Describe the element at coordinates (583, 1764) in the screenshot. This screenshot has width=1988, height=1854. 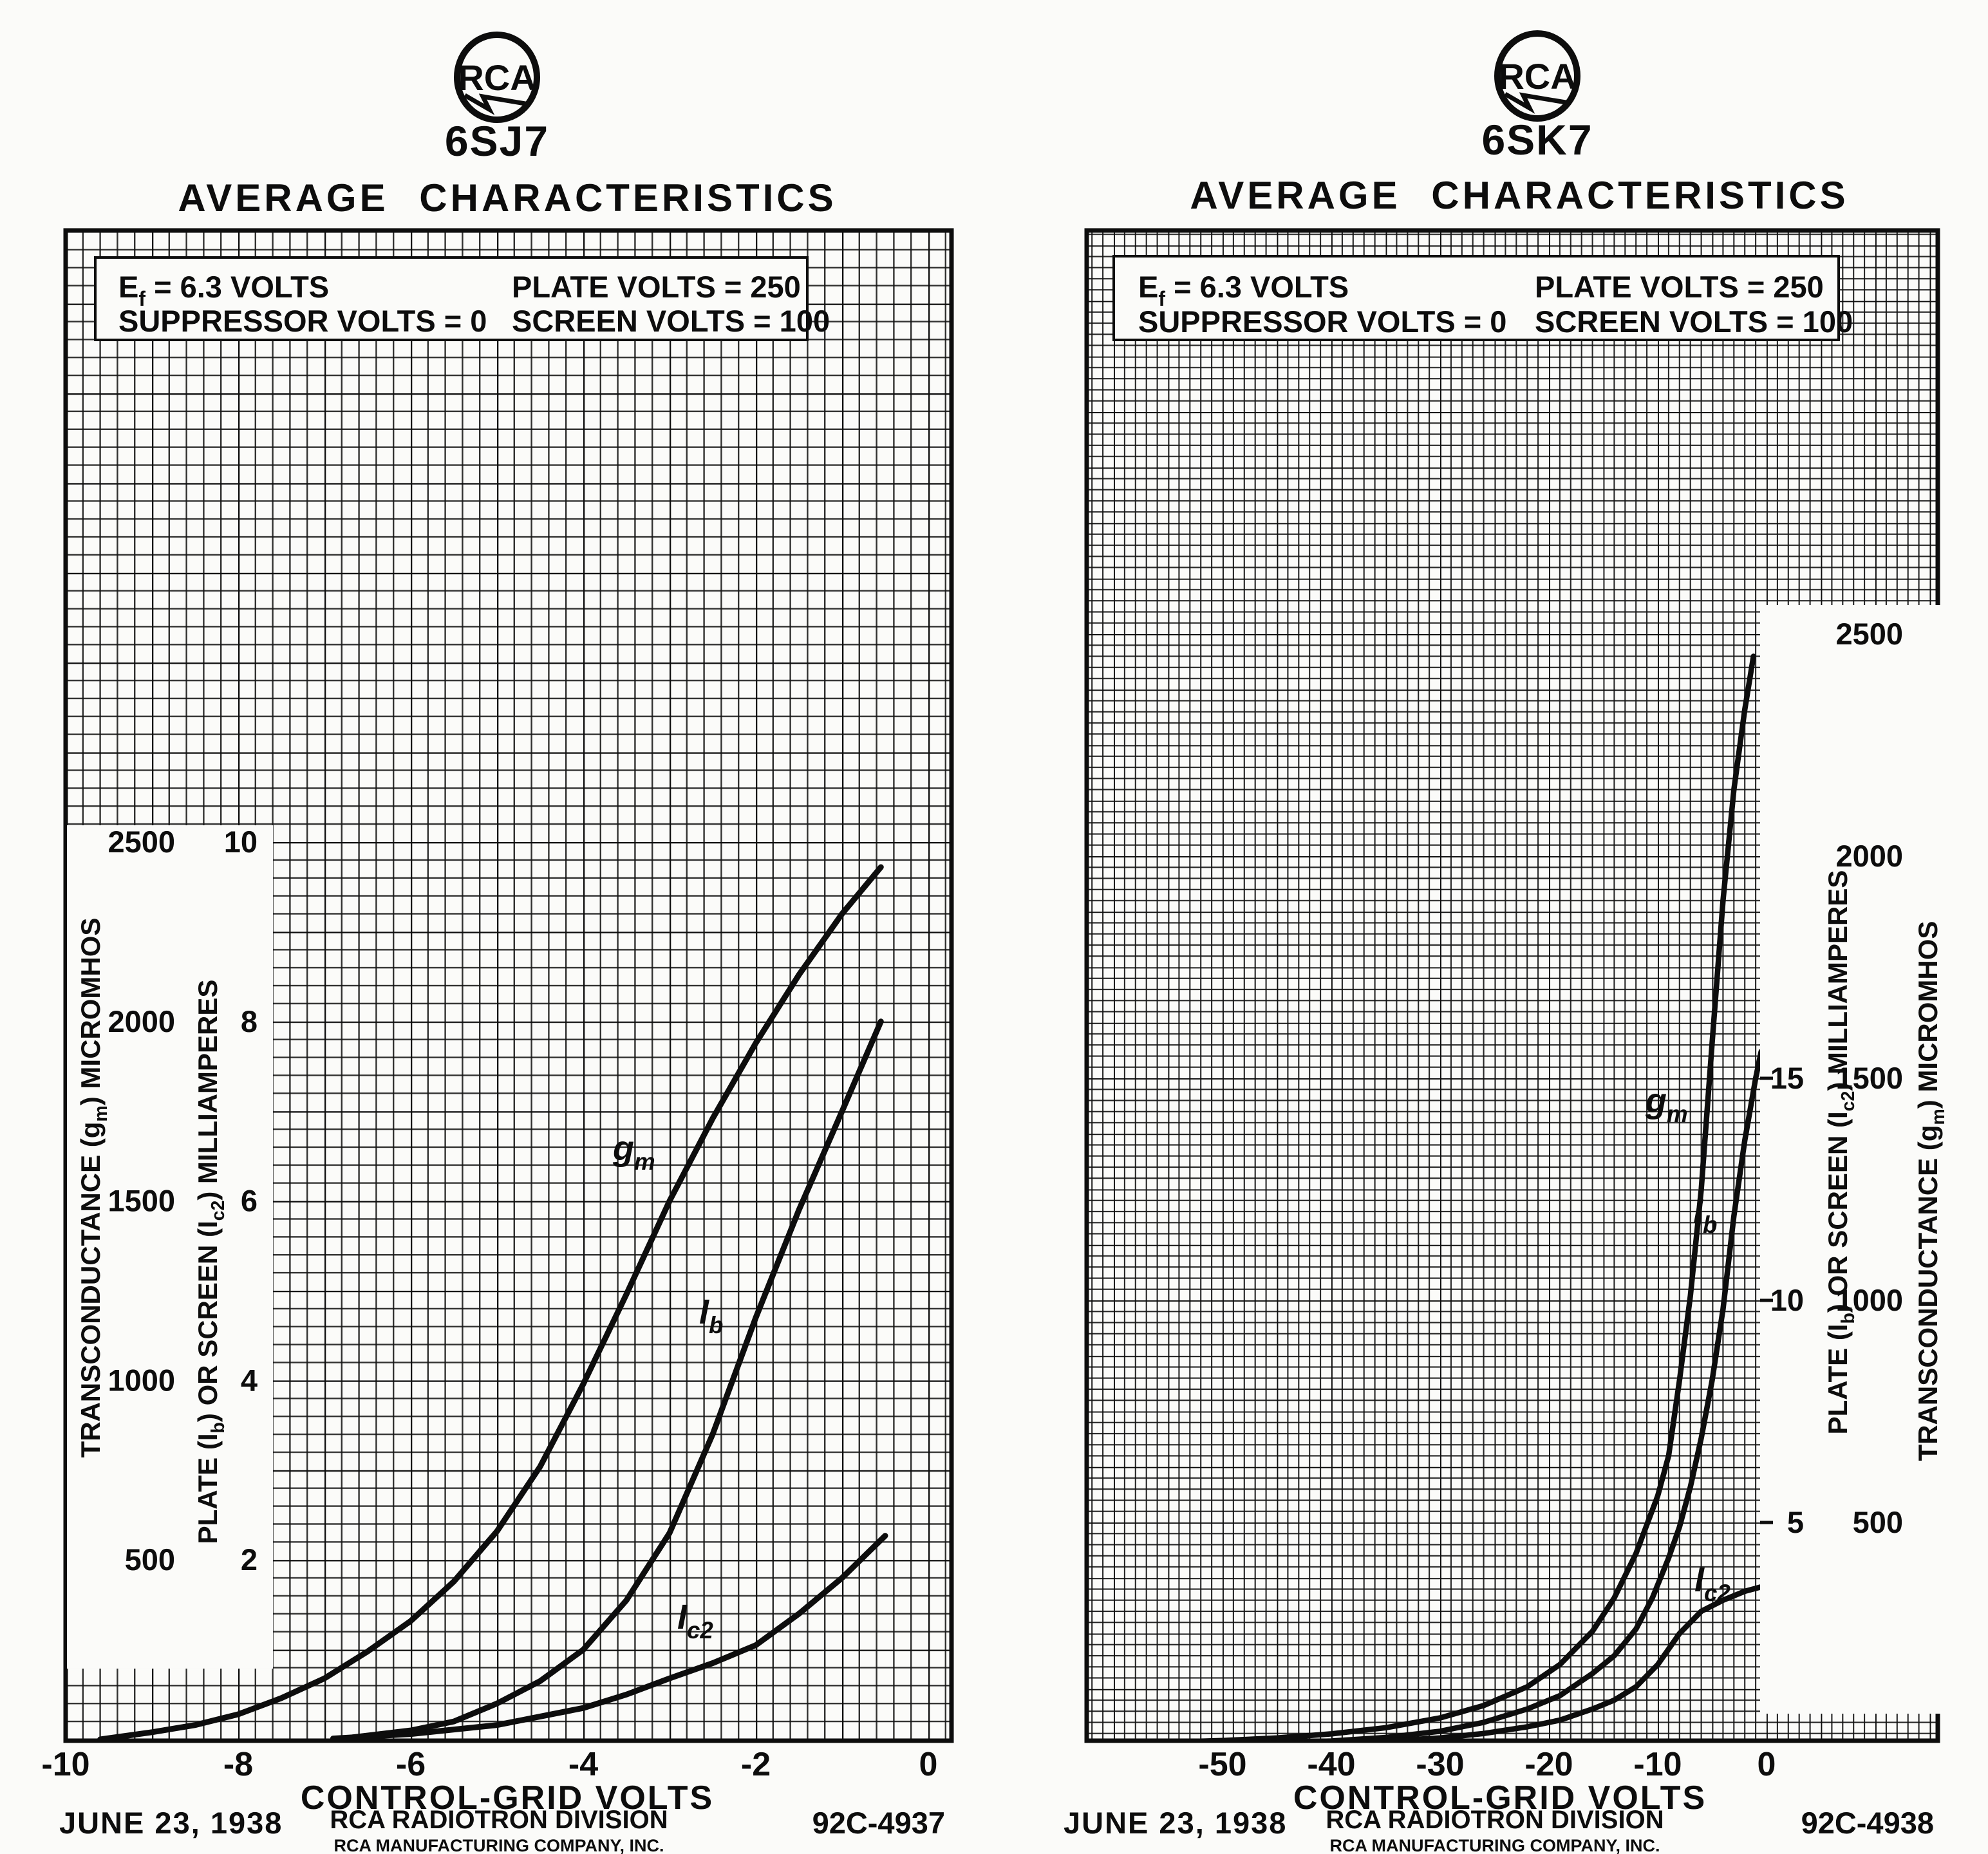
I see `x-tick-label: -4` at that location.